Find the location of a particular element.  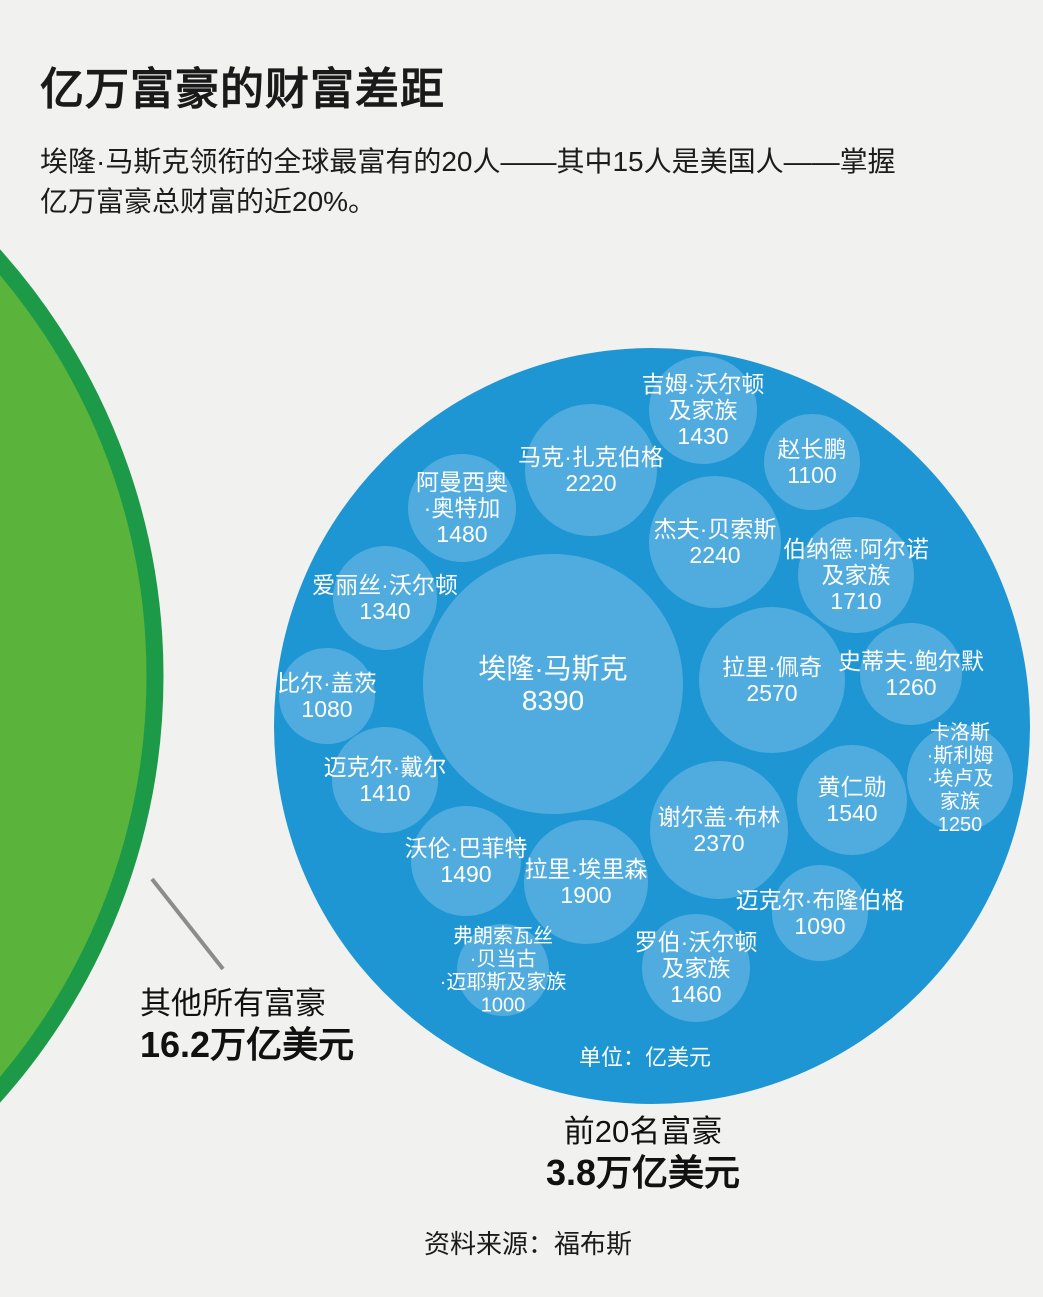

wealth-bubble: 迈克尔·戴尔 1410 is located at coordinates (385, 780).